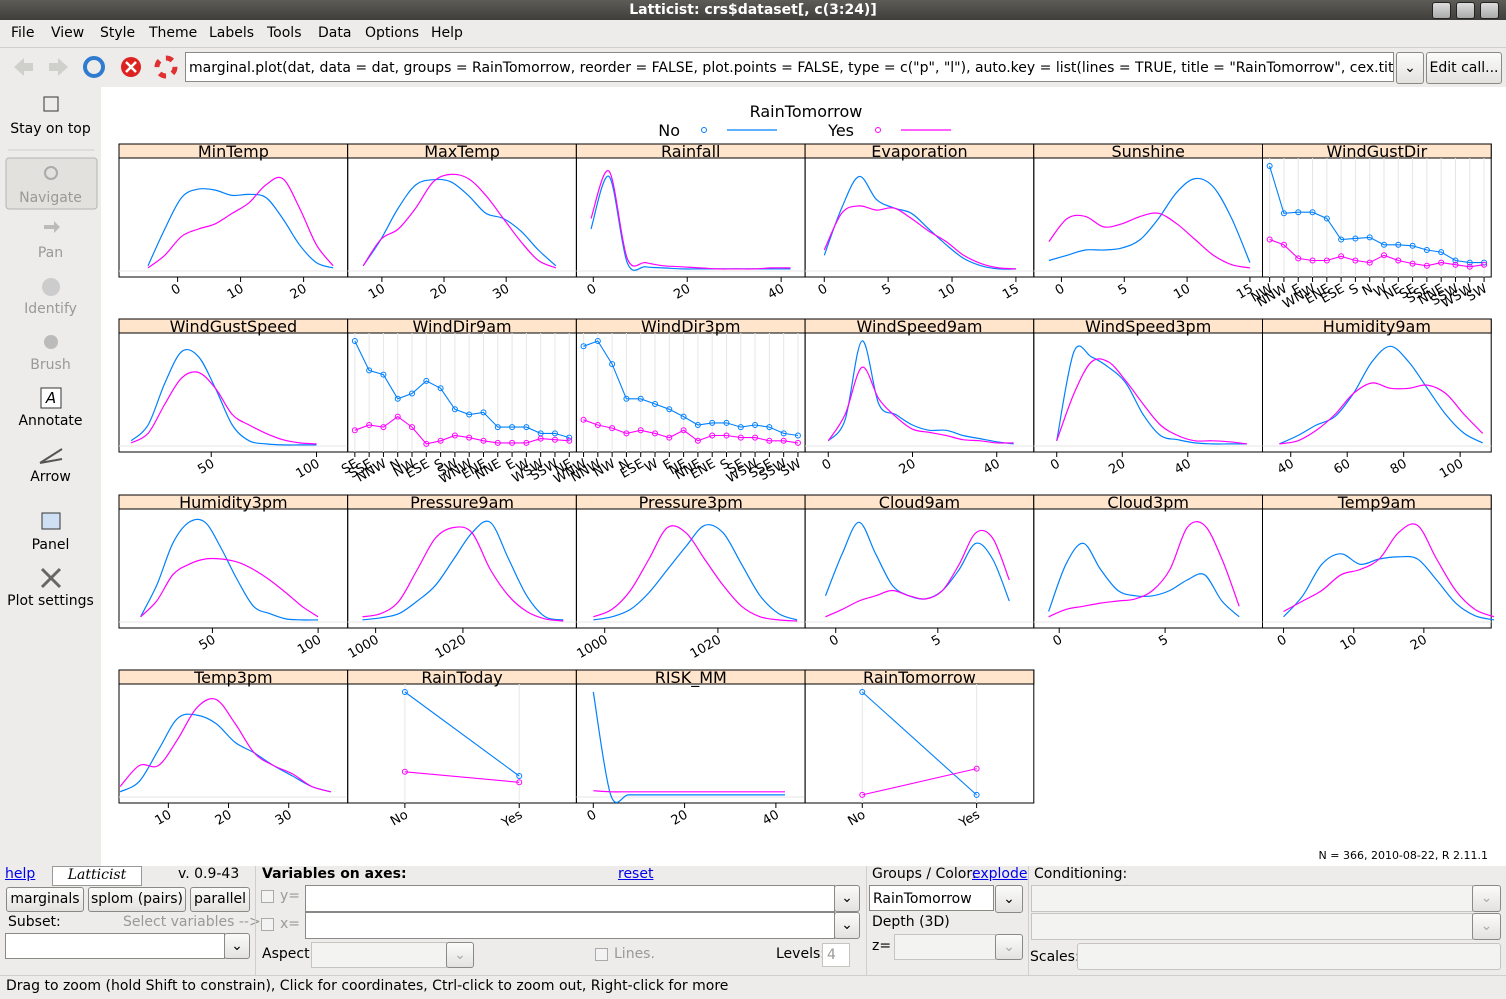 The height and width of the screenshot is (999, 1506). Describe the element at coordinates (911, 922) in the screenshot. I see `depth-label: Depth (3D)` at that location.